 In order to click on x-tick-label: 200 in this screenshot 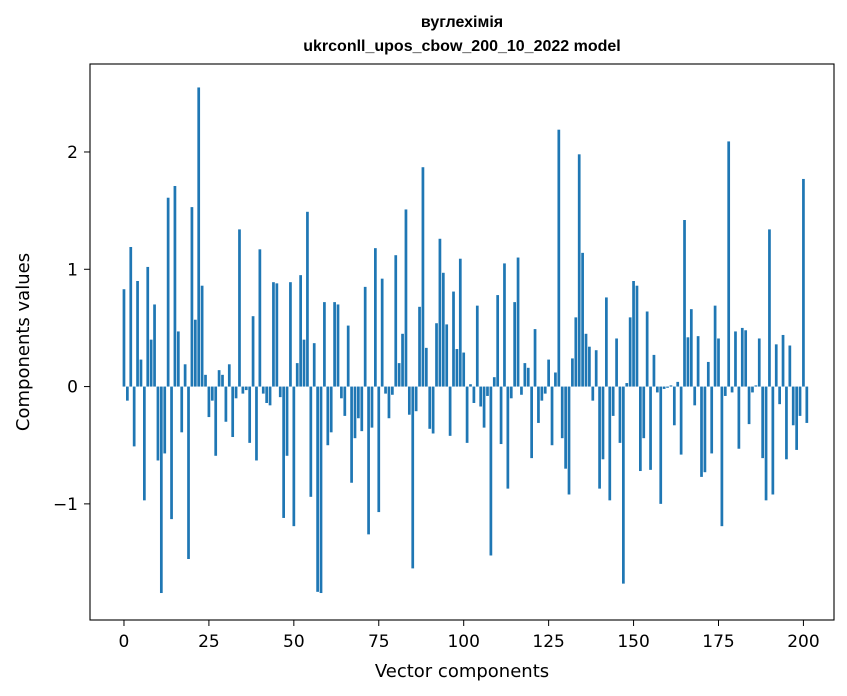, I will do `click(803, 642)`.